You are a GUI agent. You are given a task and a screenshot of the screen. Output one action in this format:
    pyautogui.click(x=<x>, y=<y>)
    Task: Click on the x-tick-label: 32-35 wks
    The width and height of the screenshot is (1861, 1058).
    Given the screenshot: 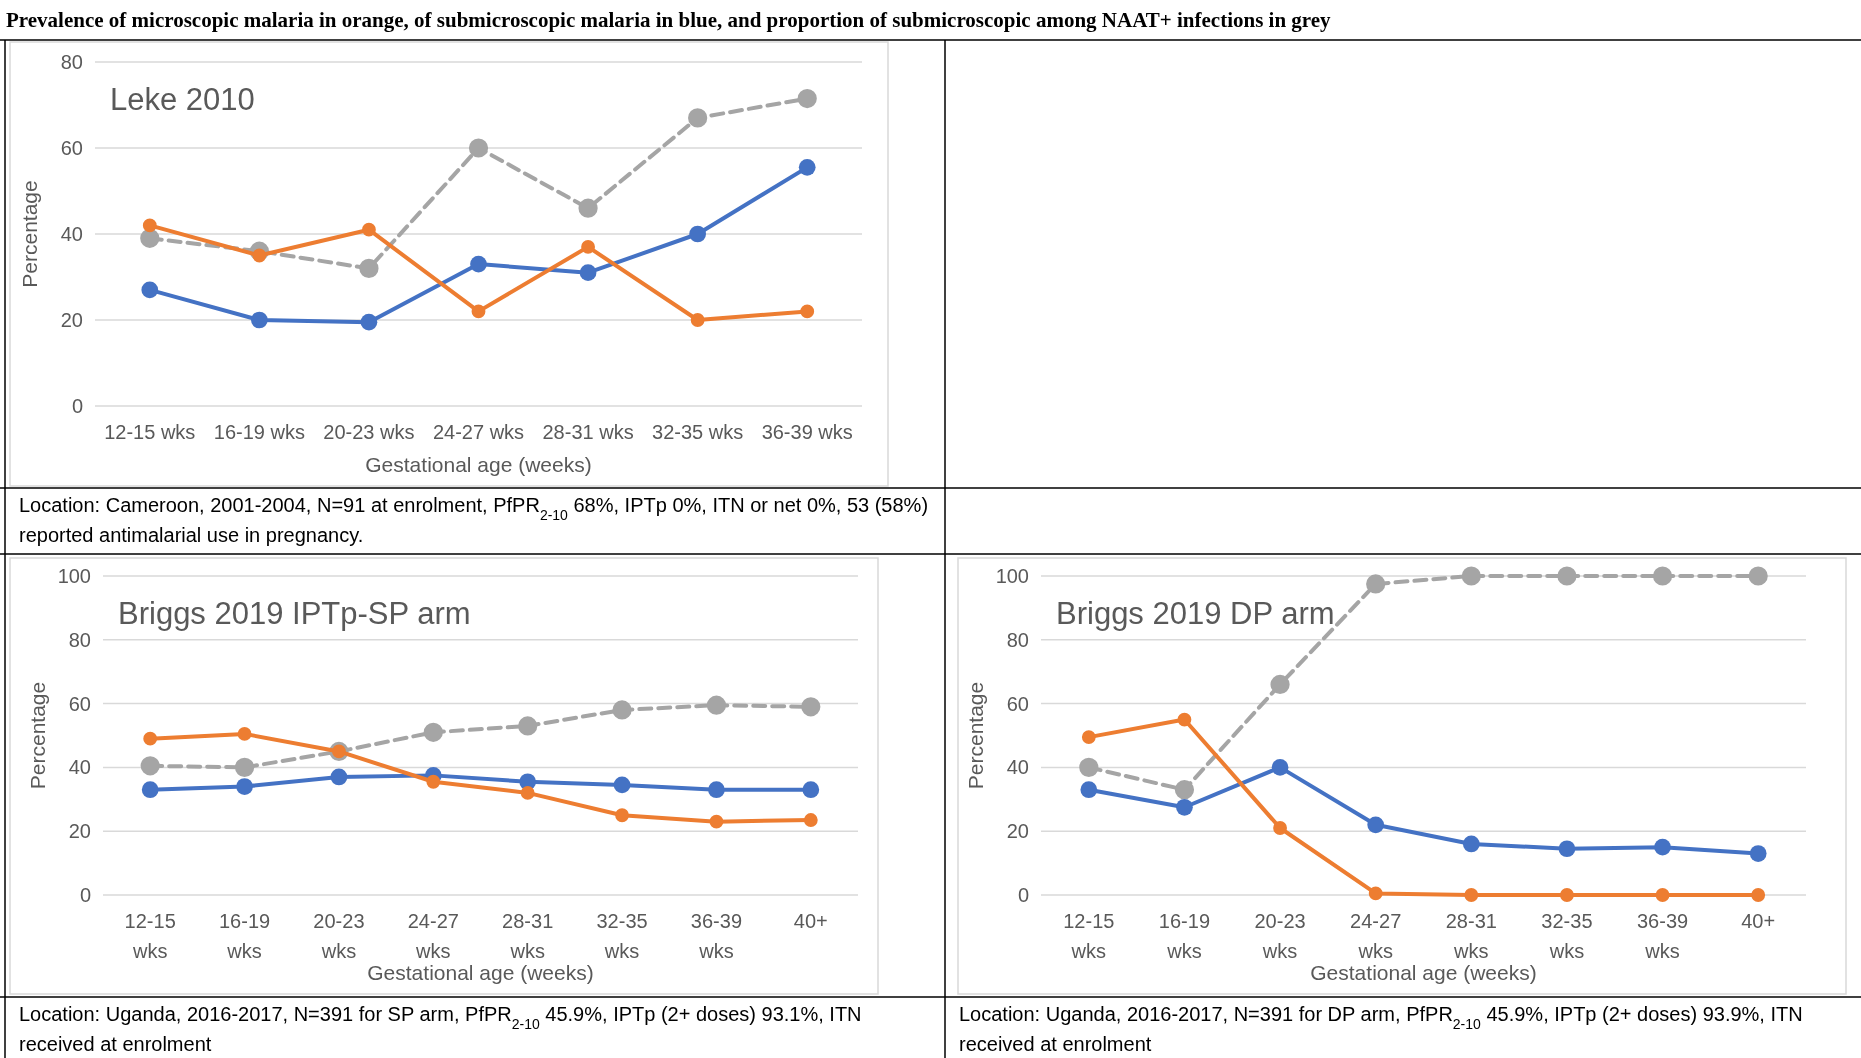 What is the action you would take?
    pyautogui.click(x=698, y=432)
    